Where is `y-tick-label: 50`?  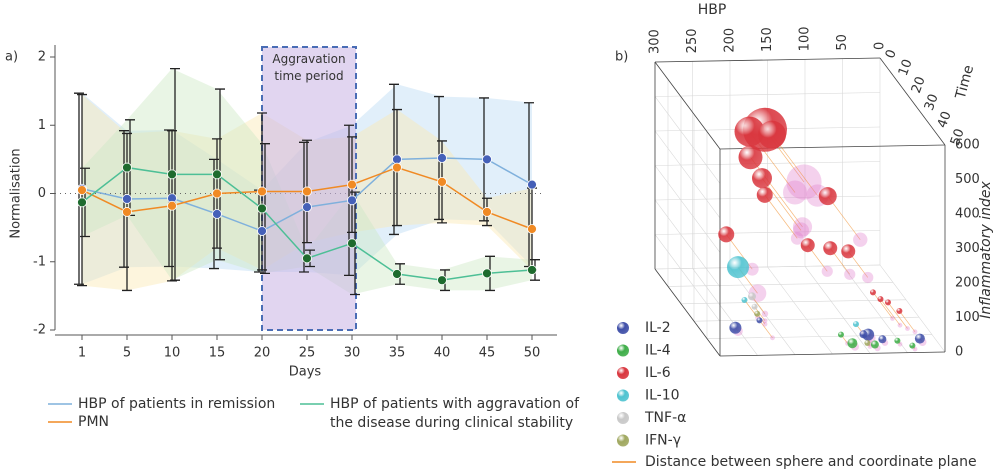 y-tick-label: 50 is located at coordinates (958, 137).